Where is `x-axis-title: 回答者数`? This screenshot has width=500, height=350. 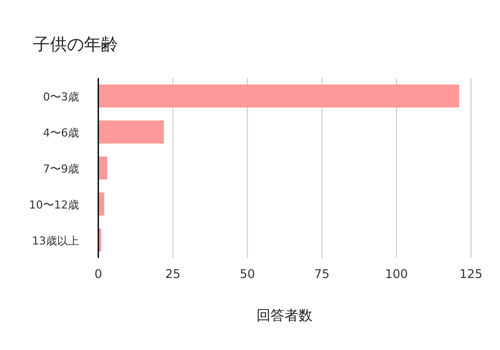 x-axis-title: 回答者数 is located at coordinates (284, 316).